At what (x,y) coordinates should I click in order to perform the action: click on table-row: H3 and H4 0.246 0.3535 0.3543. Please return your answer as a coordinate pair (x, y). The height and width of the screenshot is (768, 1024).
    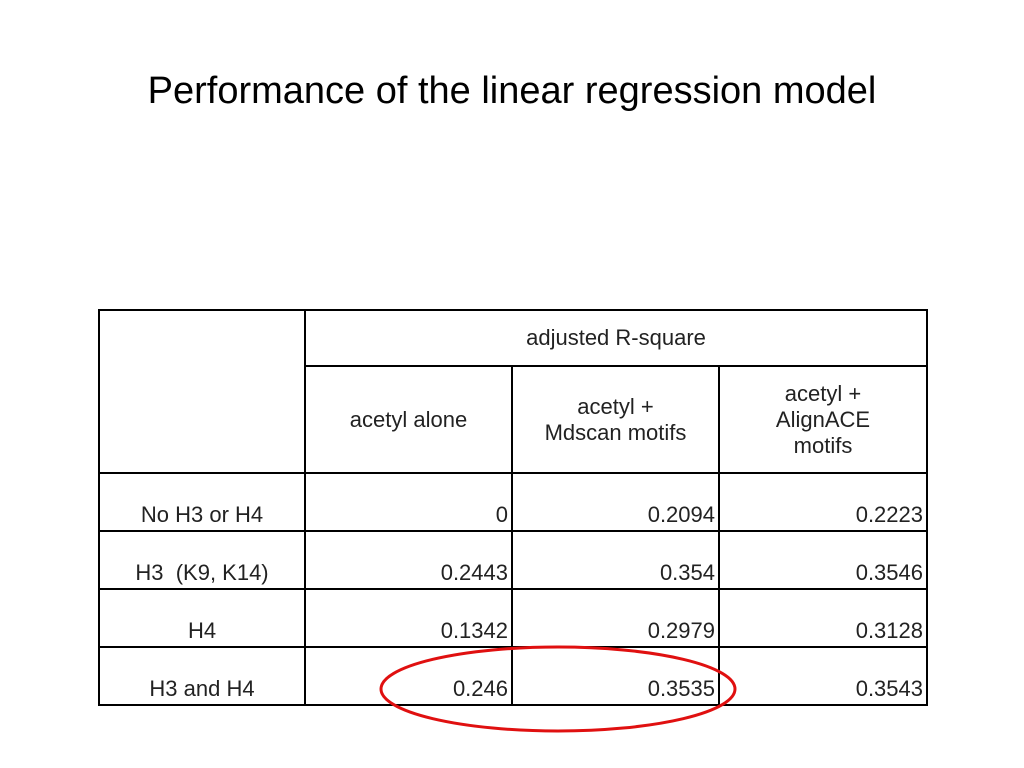
    Looking at the image, I should click on (513, 676).